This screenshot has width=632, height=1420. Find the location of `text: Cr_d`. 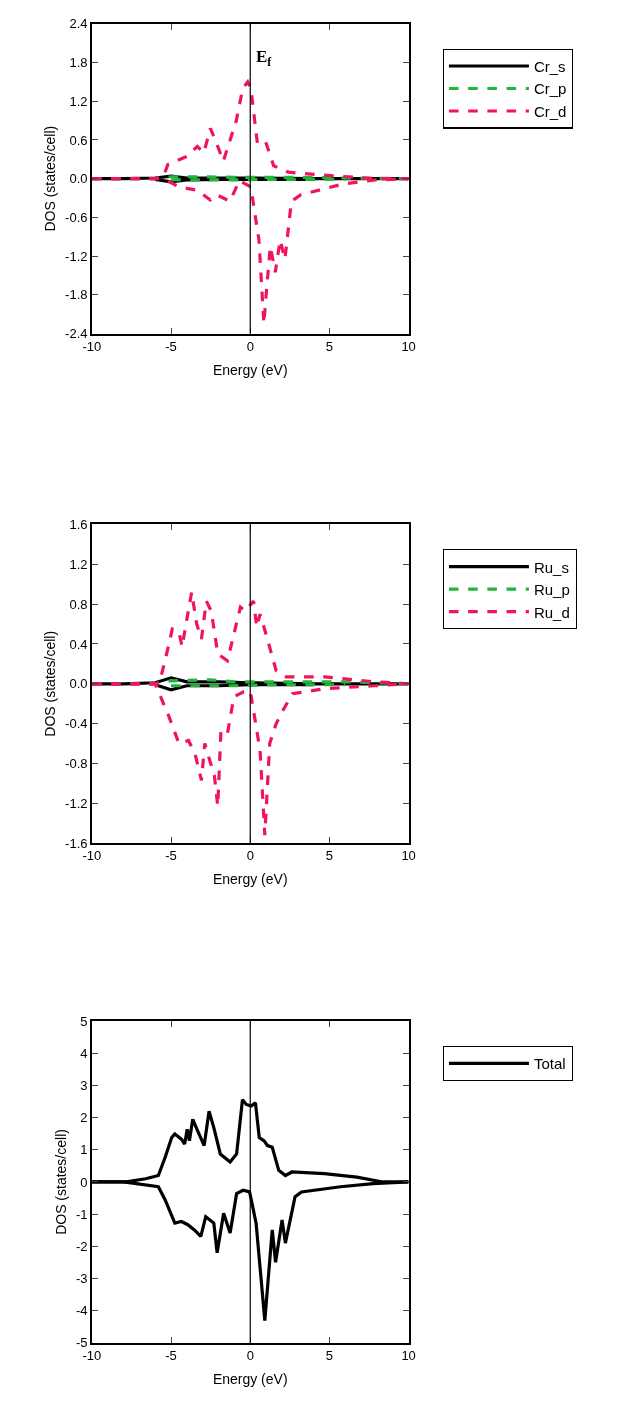

text: Cr_d is located at coordinates (550, 111).